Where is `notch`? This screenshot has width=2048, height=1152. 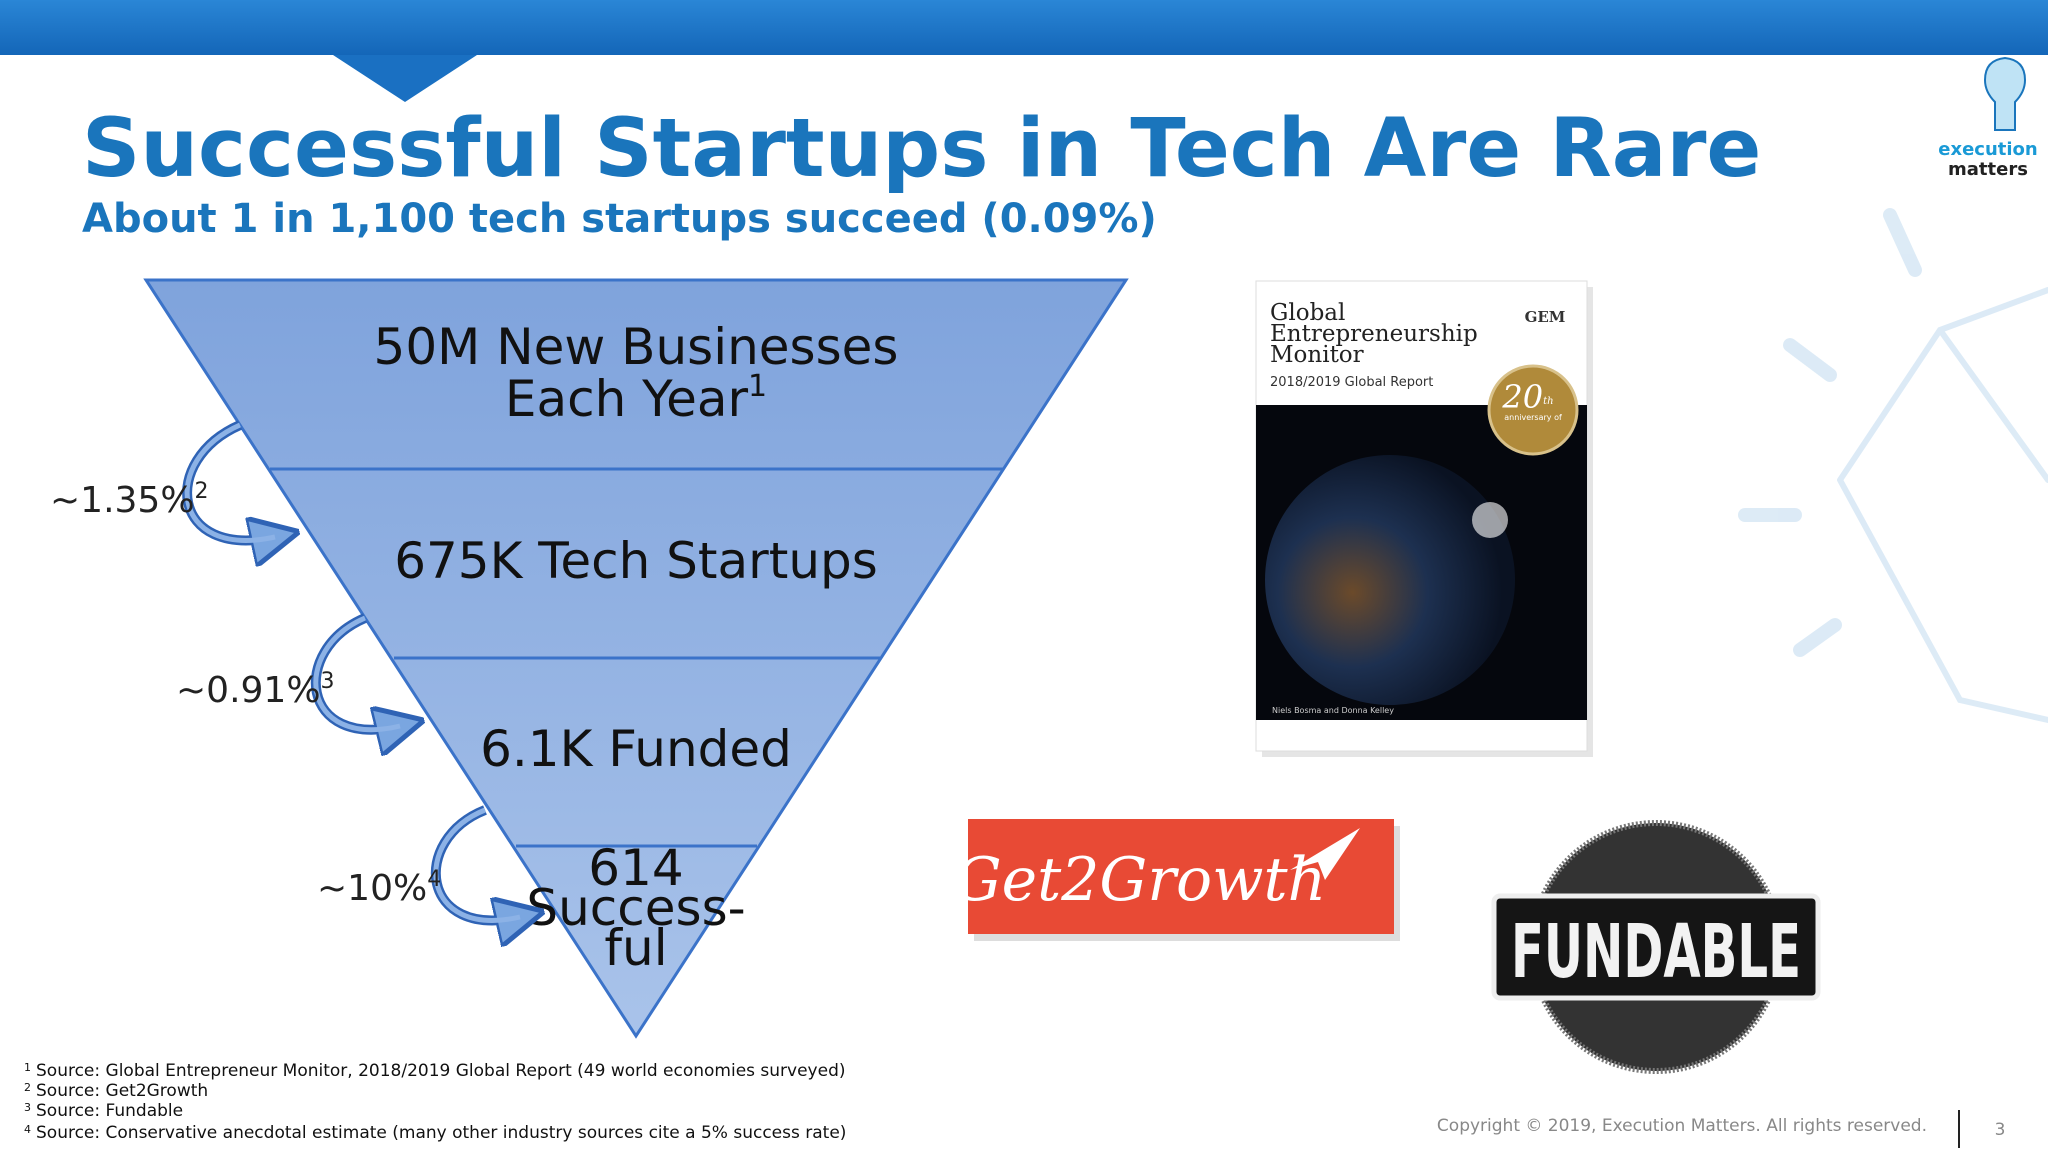 notch is located at coordinates (405, 78).